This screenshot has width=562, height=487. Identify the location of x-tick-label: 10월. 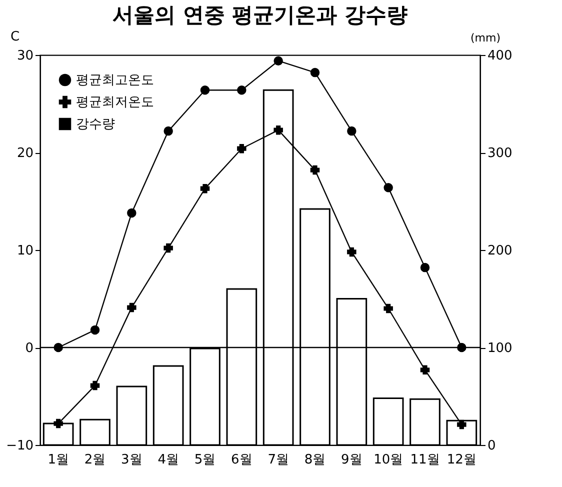
(389, 460).